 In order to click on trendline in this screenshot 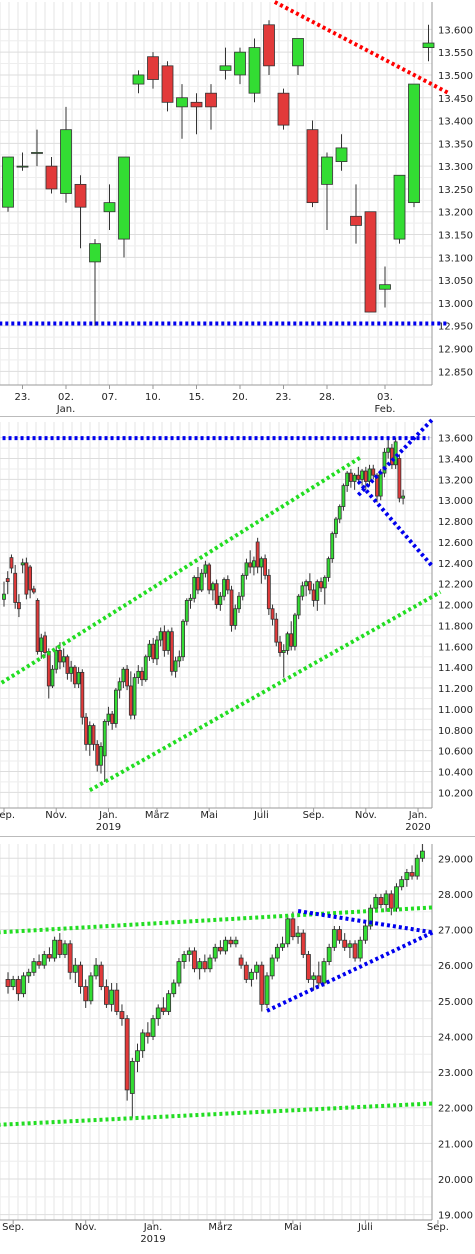, I will do `click(216, 1114)`.